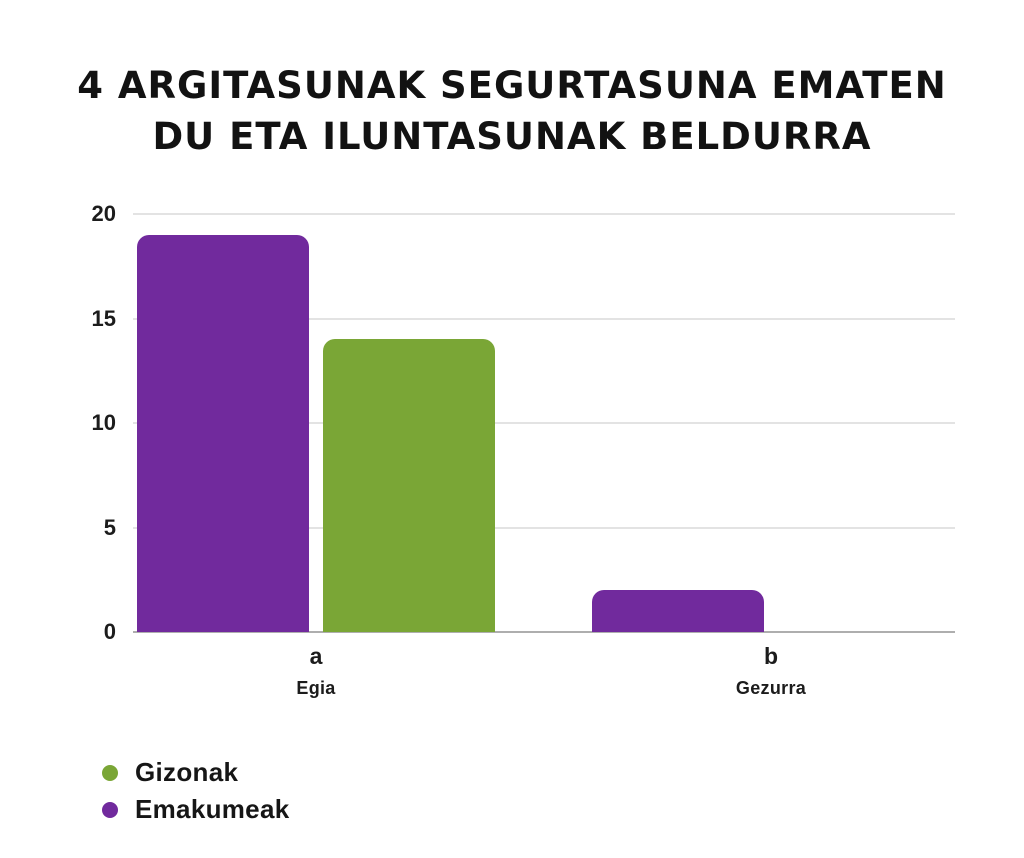  Describe the element at coordinates (544, 318) in the screenshot. I see `gridline-y15` at that location.